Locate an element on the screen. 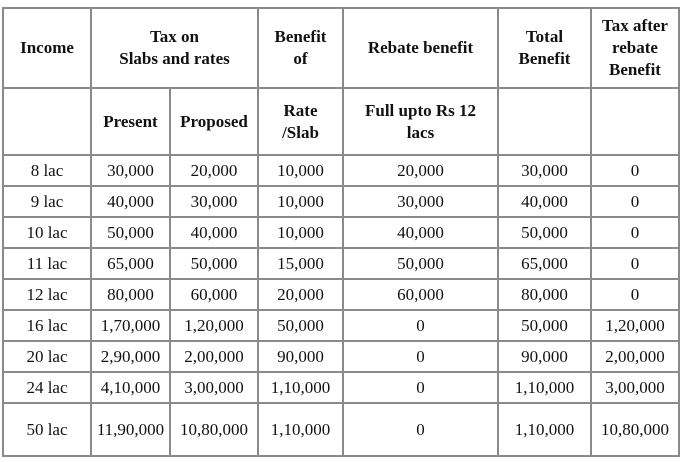  header-cell: Rate/Slab is located at coordinates (300, 121).